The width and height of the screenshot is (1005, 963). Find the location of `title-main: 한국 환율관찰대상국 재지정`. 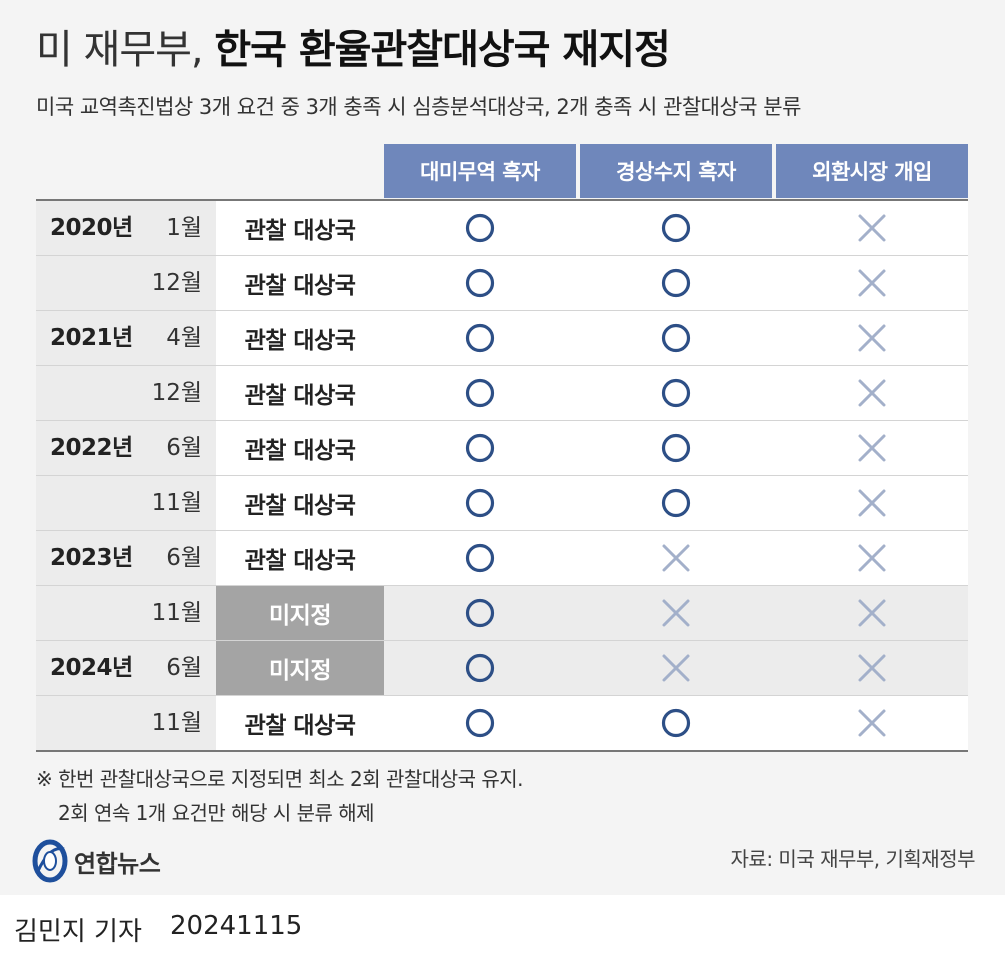

title-main: 한국 환율관찰대상국 재지정 is located at coordinates (442, 50).